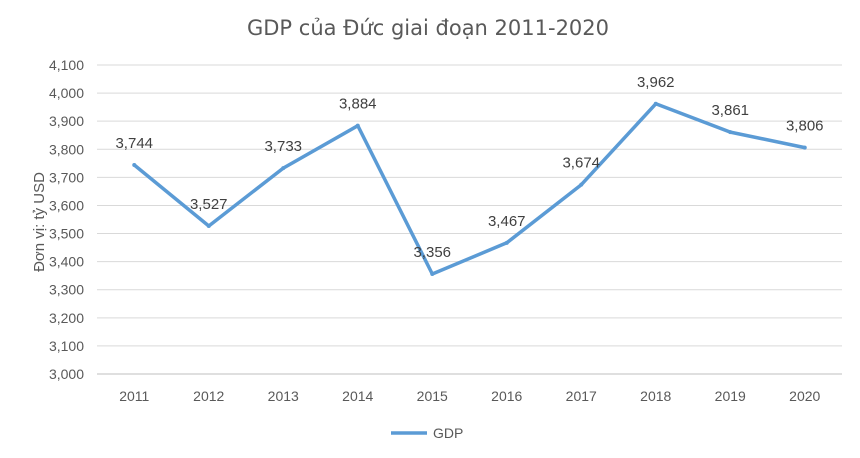 The image size is (860, 458). What do you see at coordinates (427, 433) in the screenshot?
I see `legend: GDP` at bounding box center [427, 433].